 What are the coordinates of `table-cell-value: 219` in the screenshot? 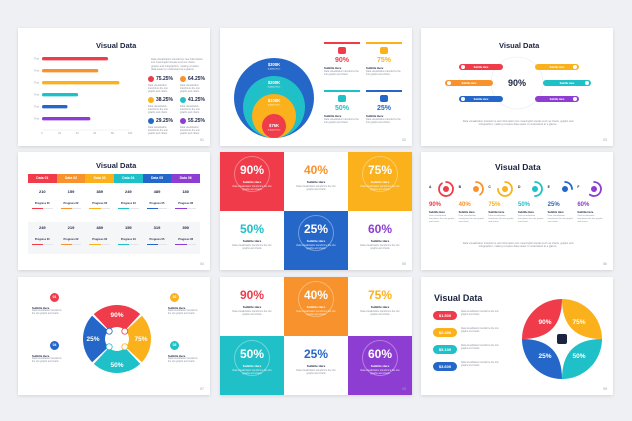 It's located at (71, 227).